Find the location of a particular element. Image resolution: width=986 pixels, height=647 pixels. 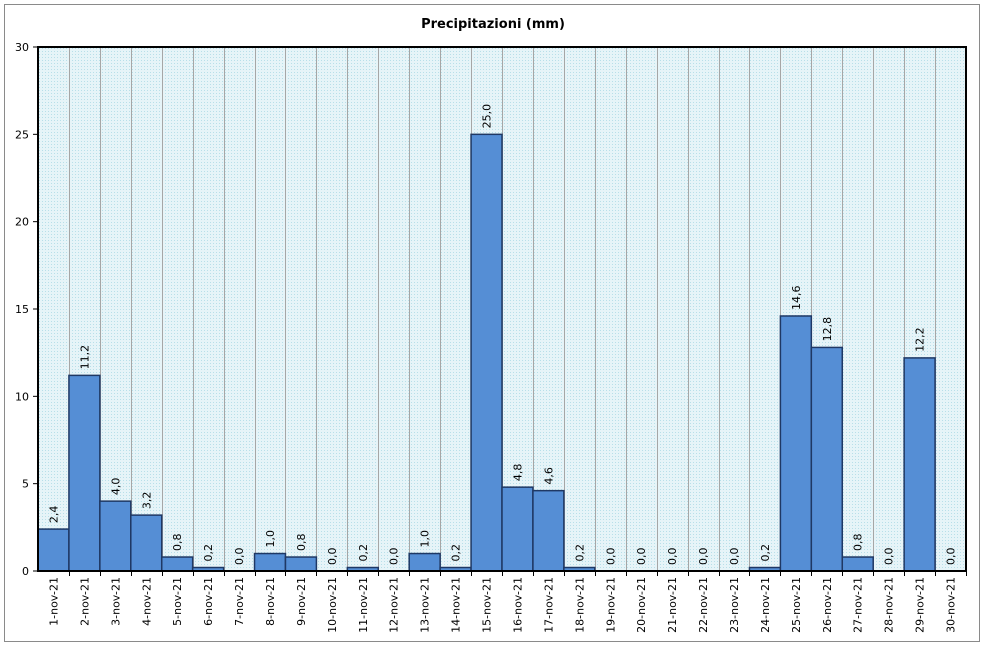

data-label: 12,8 is located at coordinates (827, 329).